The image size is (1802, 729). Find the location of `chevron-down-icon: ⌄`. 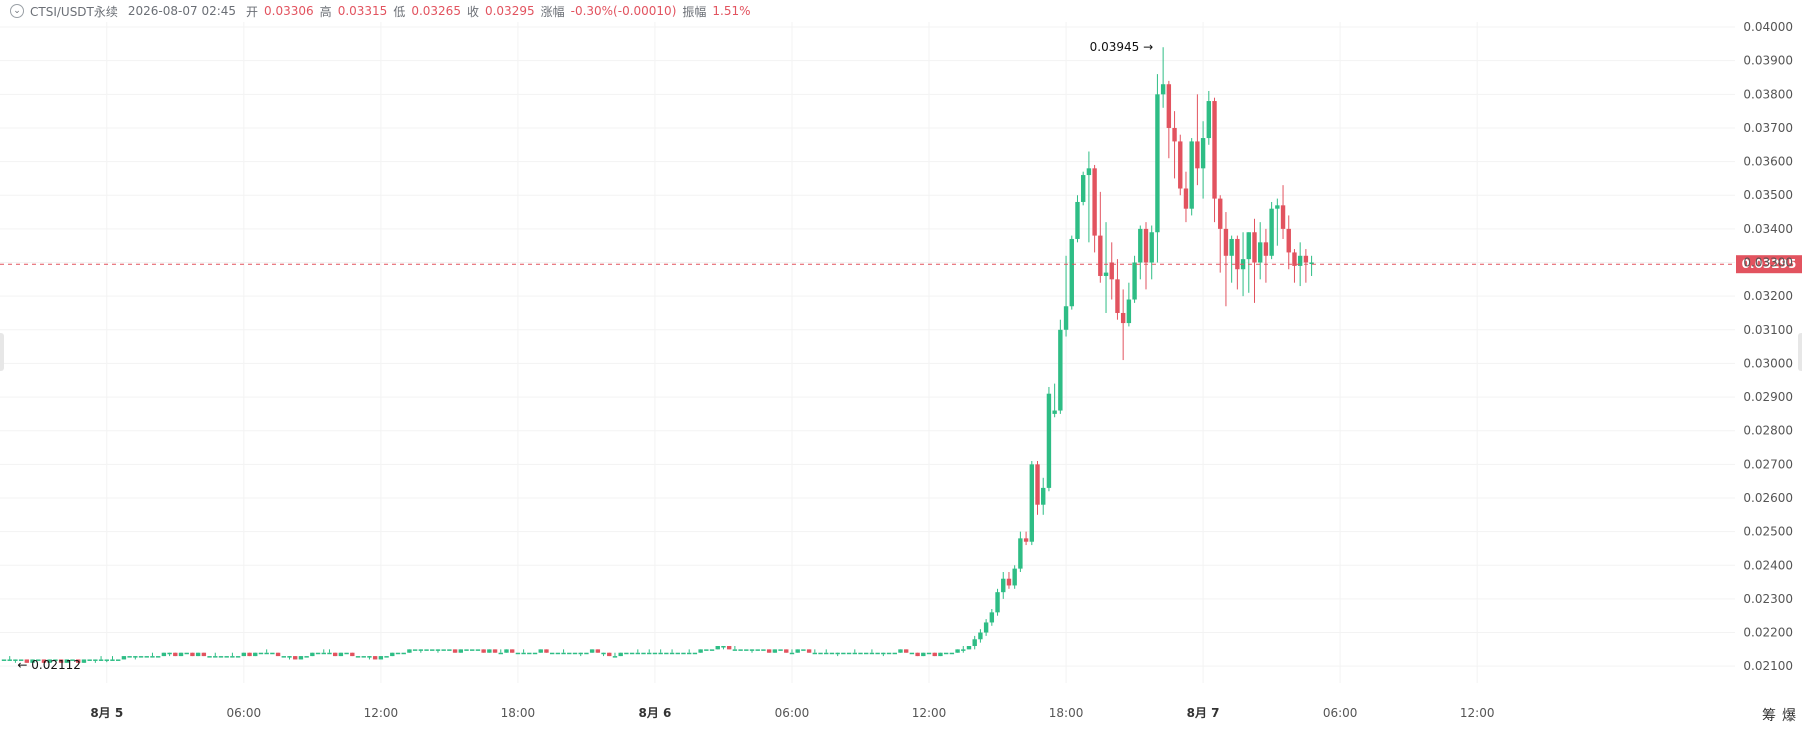

chevron-down-icon: ⌄ is located at coordinates (17, 11).